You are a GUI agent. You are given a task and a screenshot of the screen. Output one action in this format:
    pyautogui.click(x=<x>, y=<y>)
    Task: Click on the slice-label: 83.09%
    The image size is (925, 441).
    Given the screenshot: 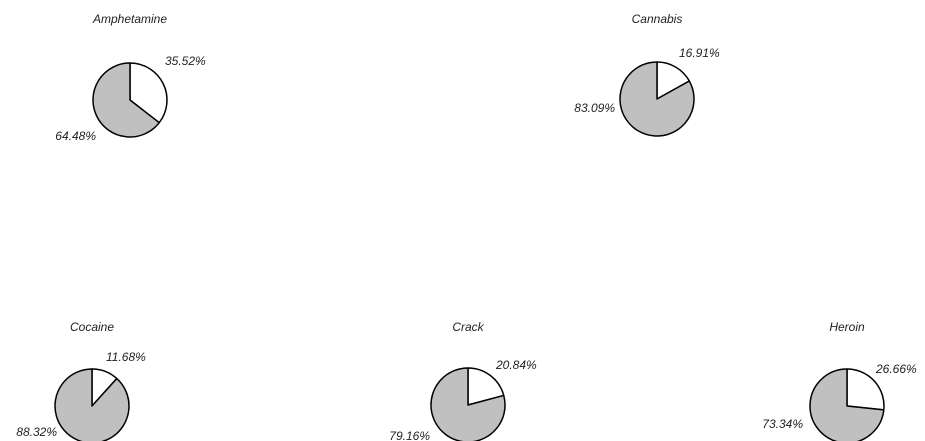 What is the action you would take?
    pyautogui.click(x=594, y=108)
    